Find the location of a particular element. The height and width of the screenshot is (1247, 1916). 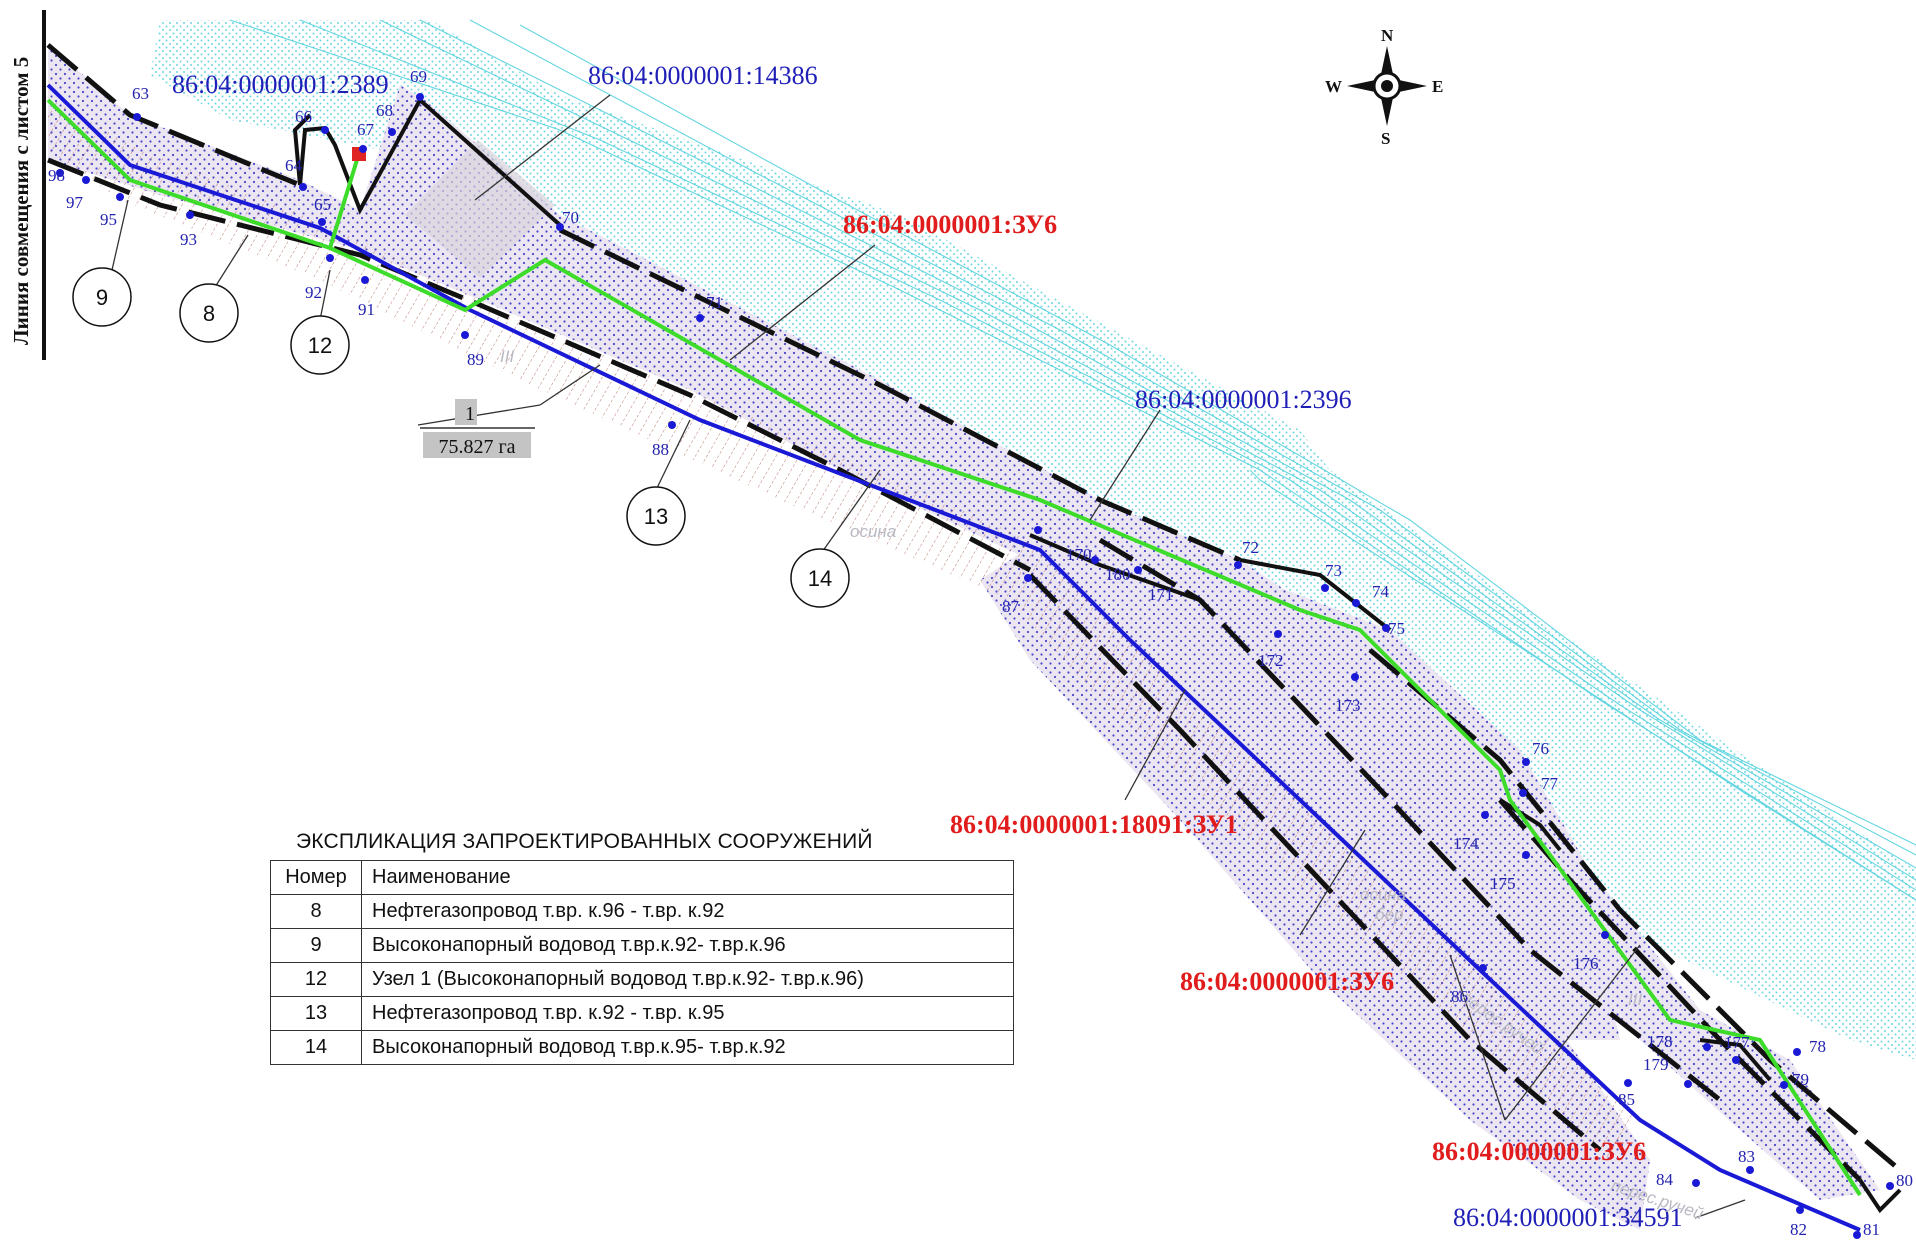

area-number: 1 is located at coordinates (470, 414).